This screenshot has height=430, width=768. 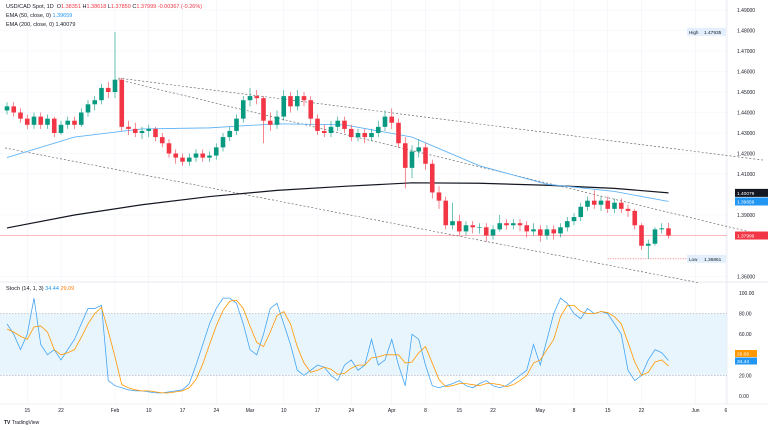 I want to click on time-tick-label: May, so click(x=541, y=411).